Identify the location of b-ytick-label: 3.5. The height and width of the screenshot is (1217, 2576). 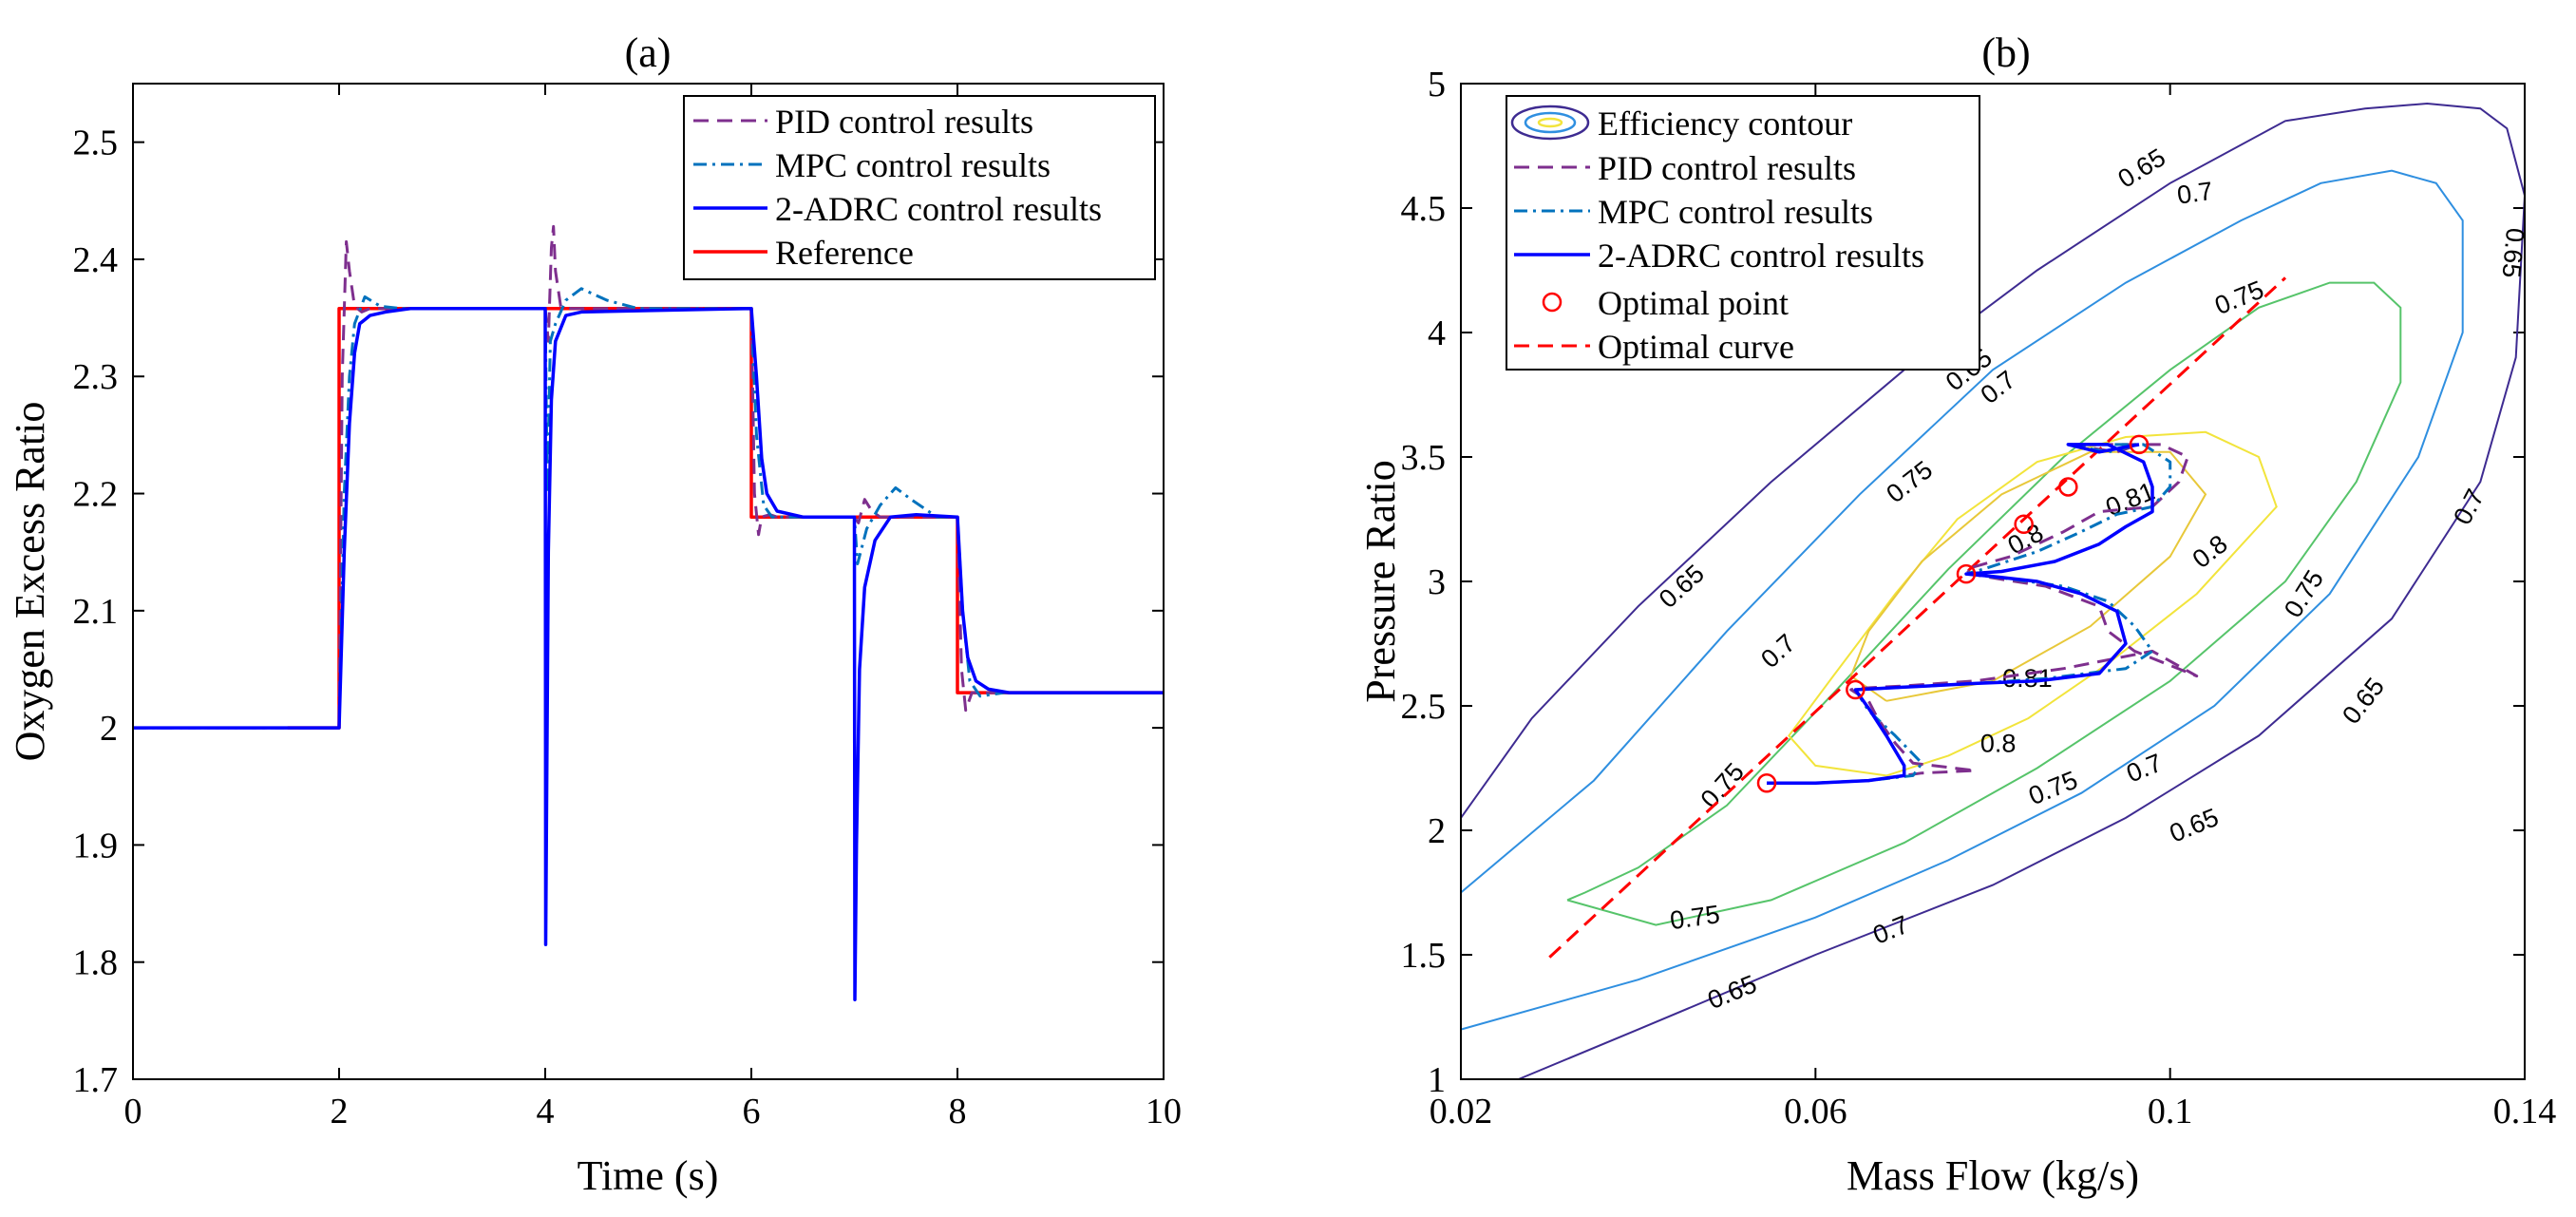
(1424, 458).